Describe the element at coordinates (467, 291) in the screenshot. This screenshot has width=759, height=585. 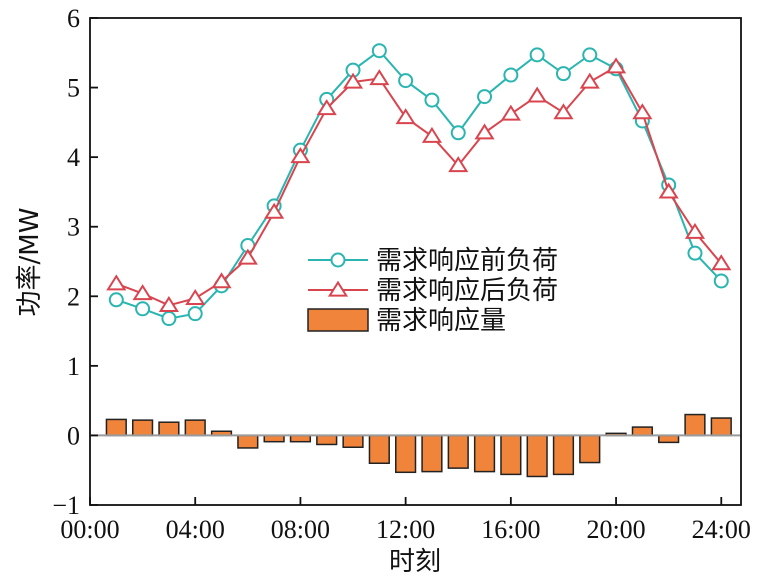
I see `legend-label: 需求响应后负荷` at that location.